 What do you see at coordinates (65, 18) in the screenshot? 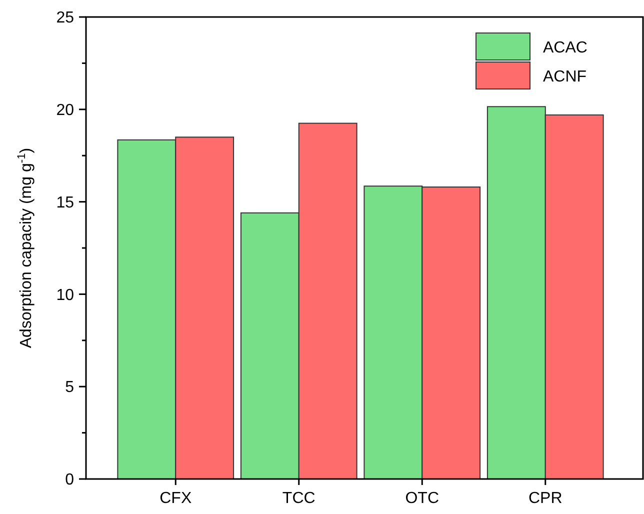
I see `y-tick-label: 25` at bounding box center [65, 18].